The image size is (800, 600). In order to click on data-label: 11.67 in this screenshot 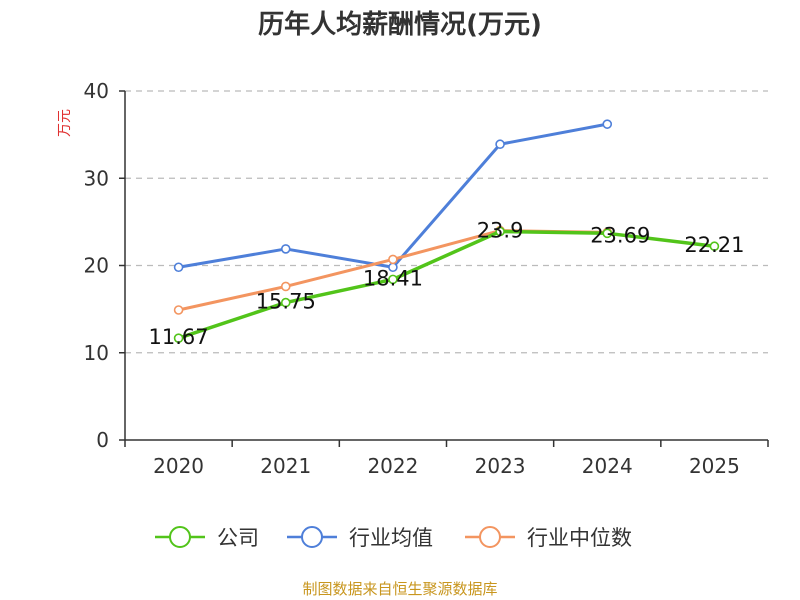, I will do `click(179, 337)`.